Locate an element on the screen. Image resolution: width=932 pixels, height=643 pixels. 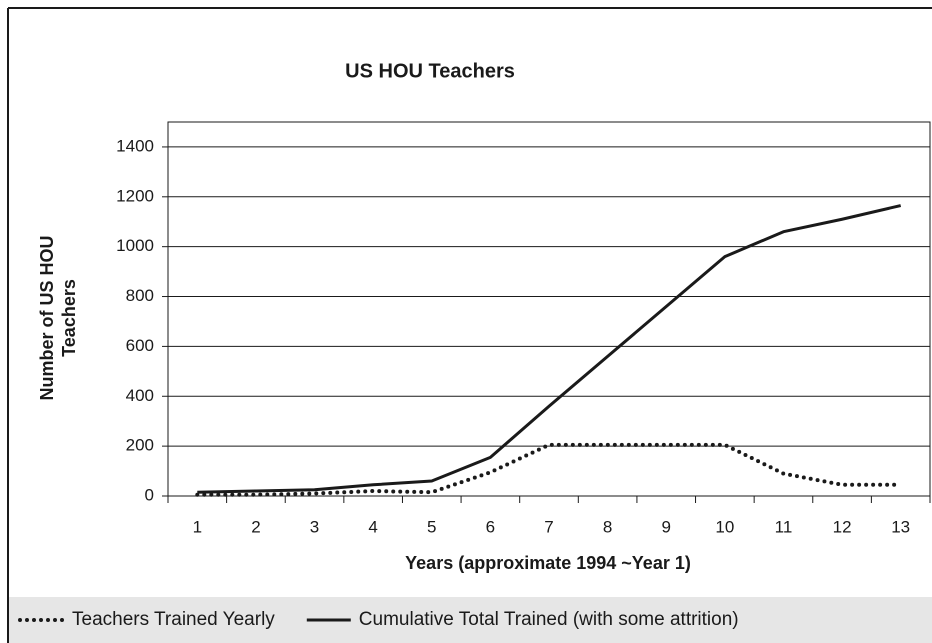
x-tick-label: 11 is located at coordinates (784, 526).